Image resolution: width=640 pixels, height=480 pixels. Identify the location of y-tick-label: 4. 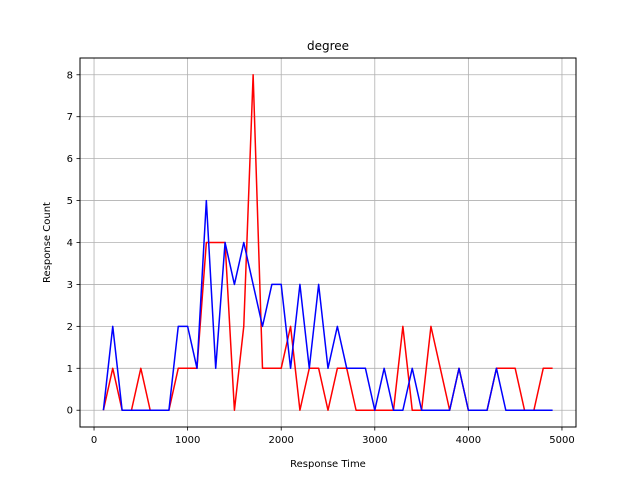
(70, 243).